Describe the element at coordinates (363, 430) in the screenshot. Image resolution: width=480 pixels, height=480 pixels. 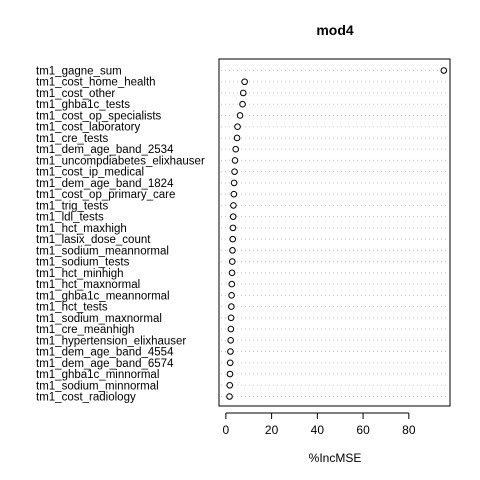
I see `x-tick-label: 60` at that location.